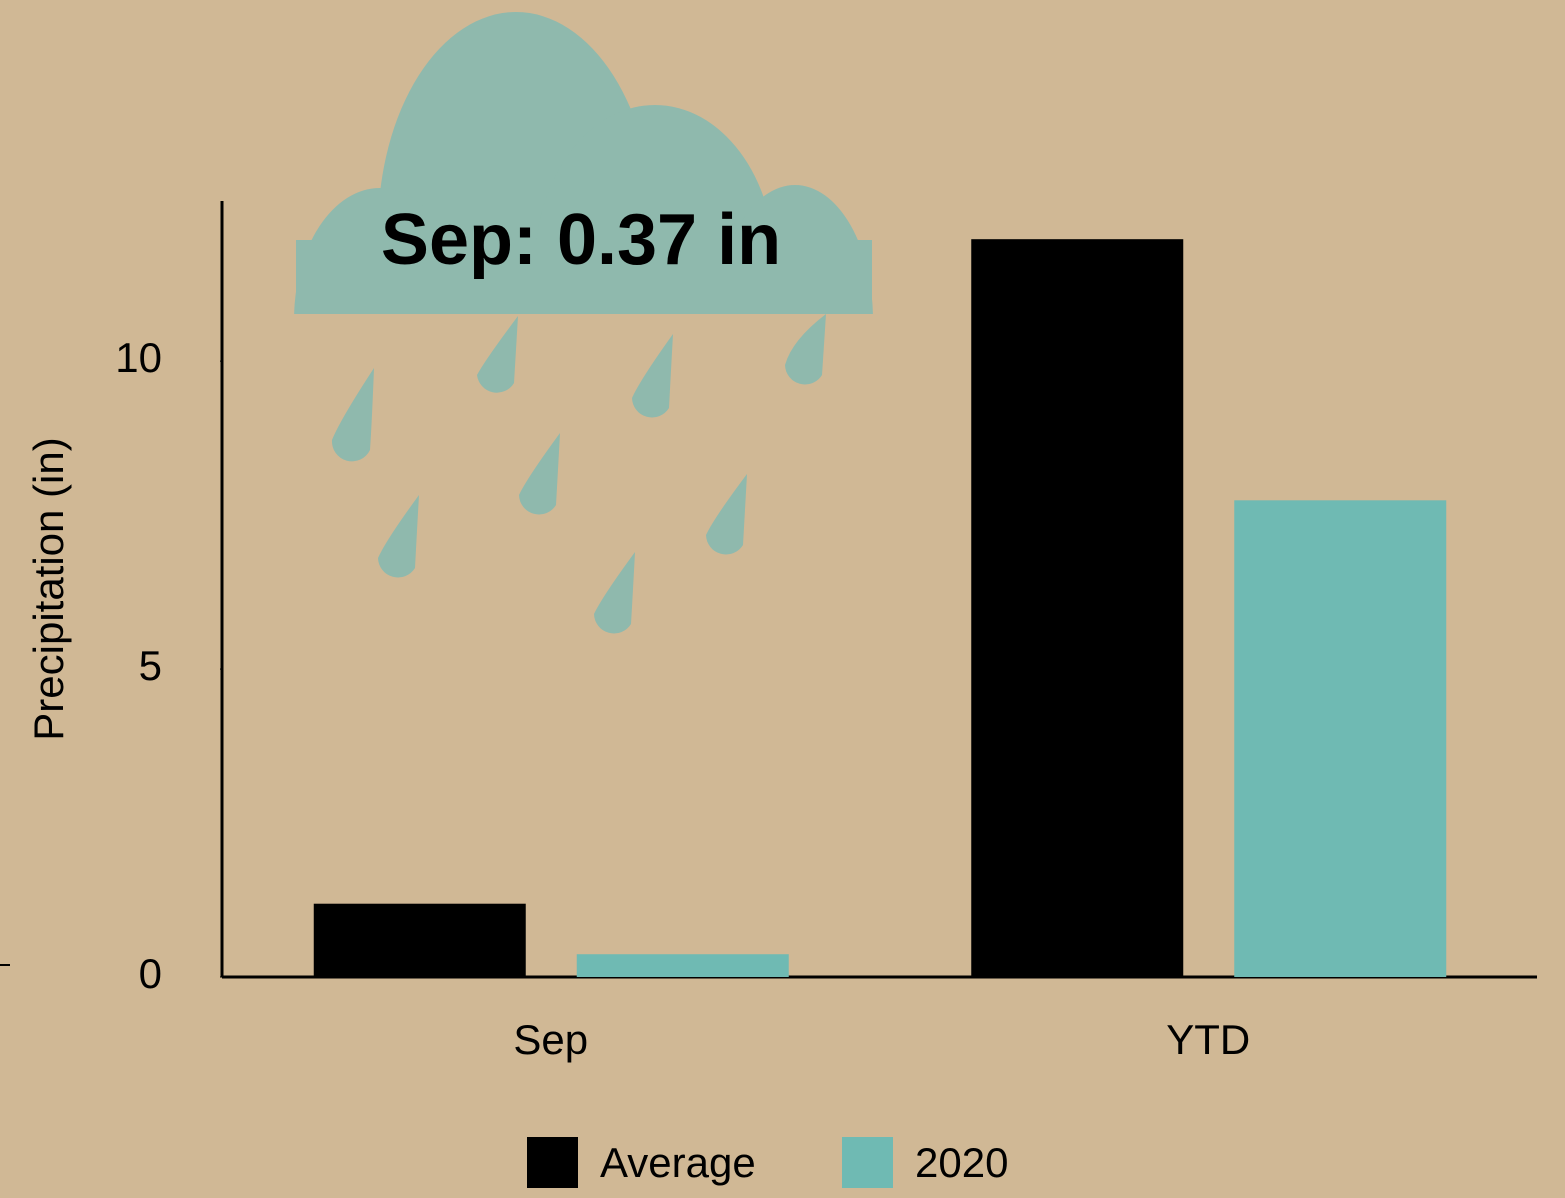  I want to click on legend-label: Average, so click(678, 1162).